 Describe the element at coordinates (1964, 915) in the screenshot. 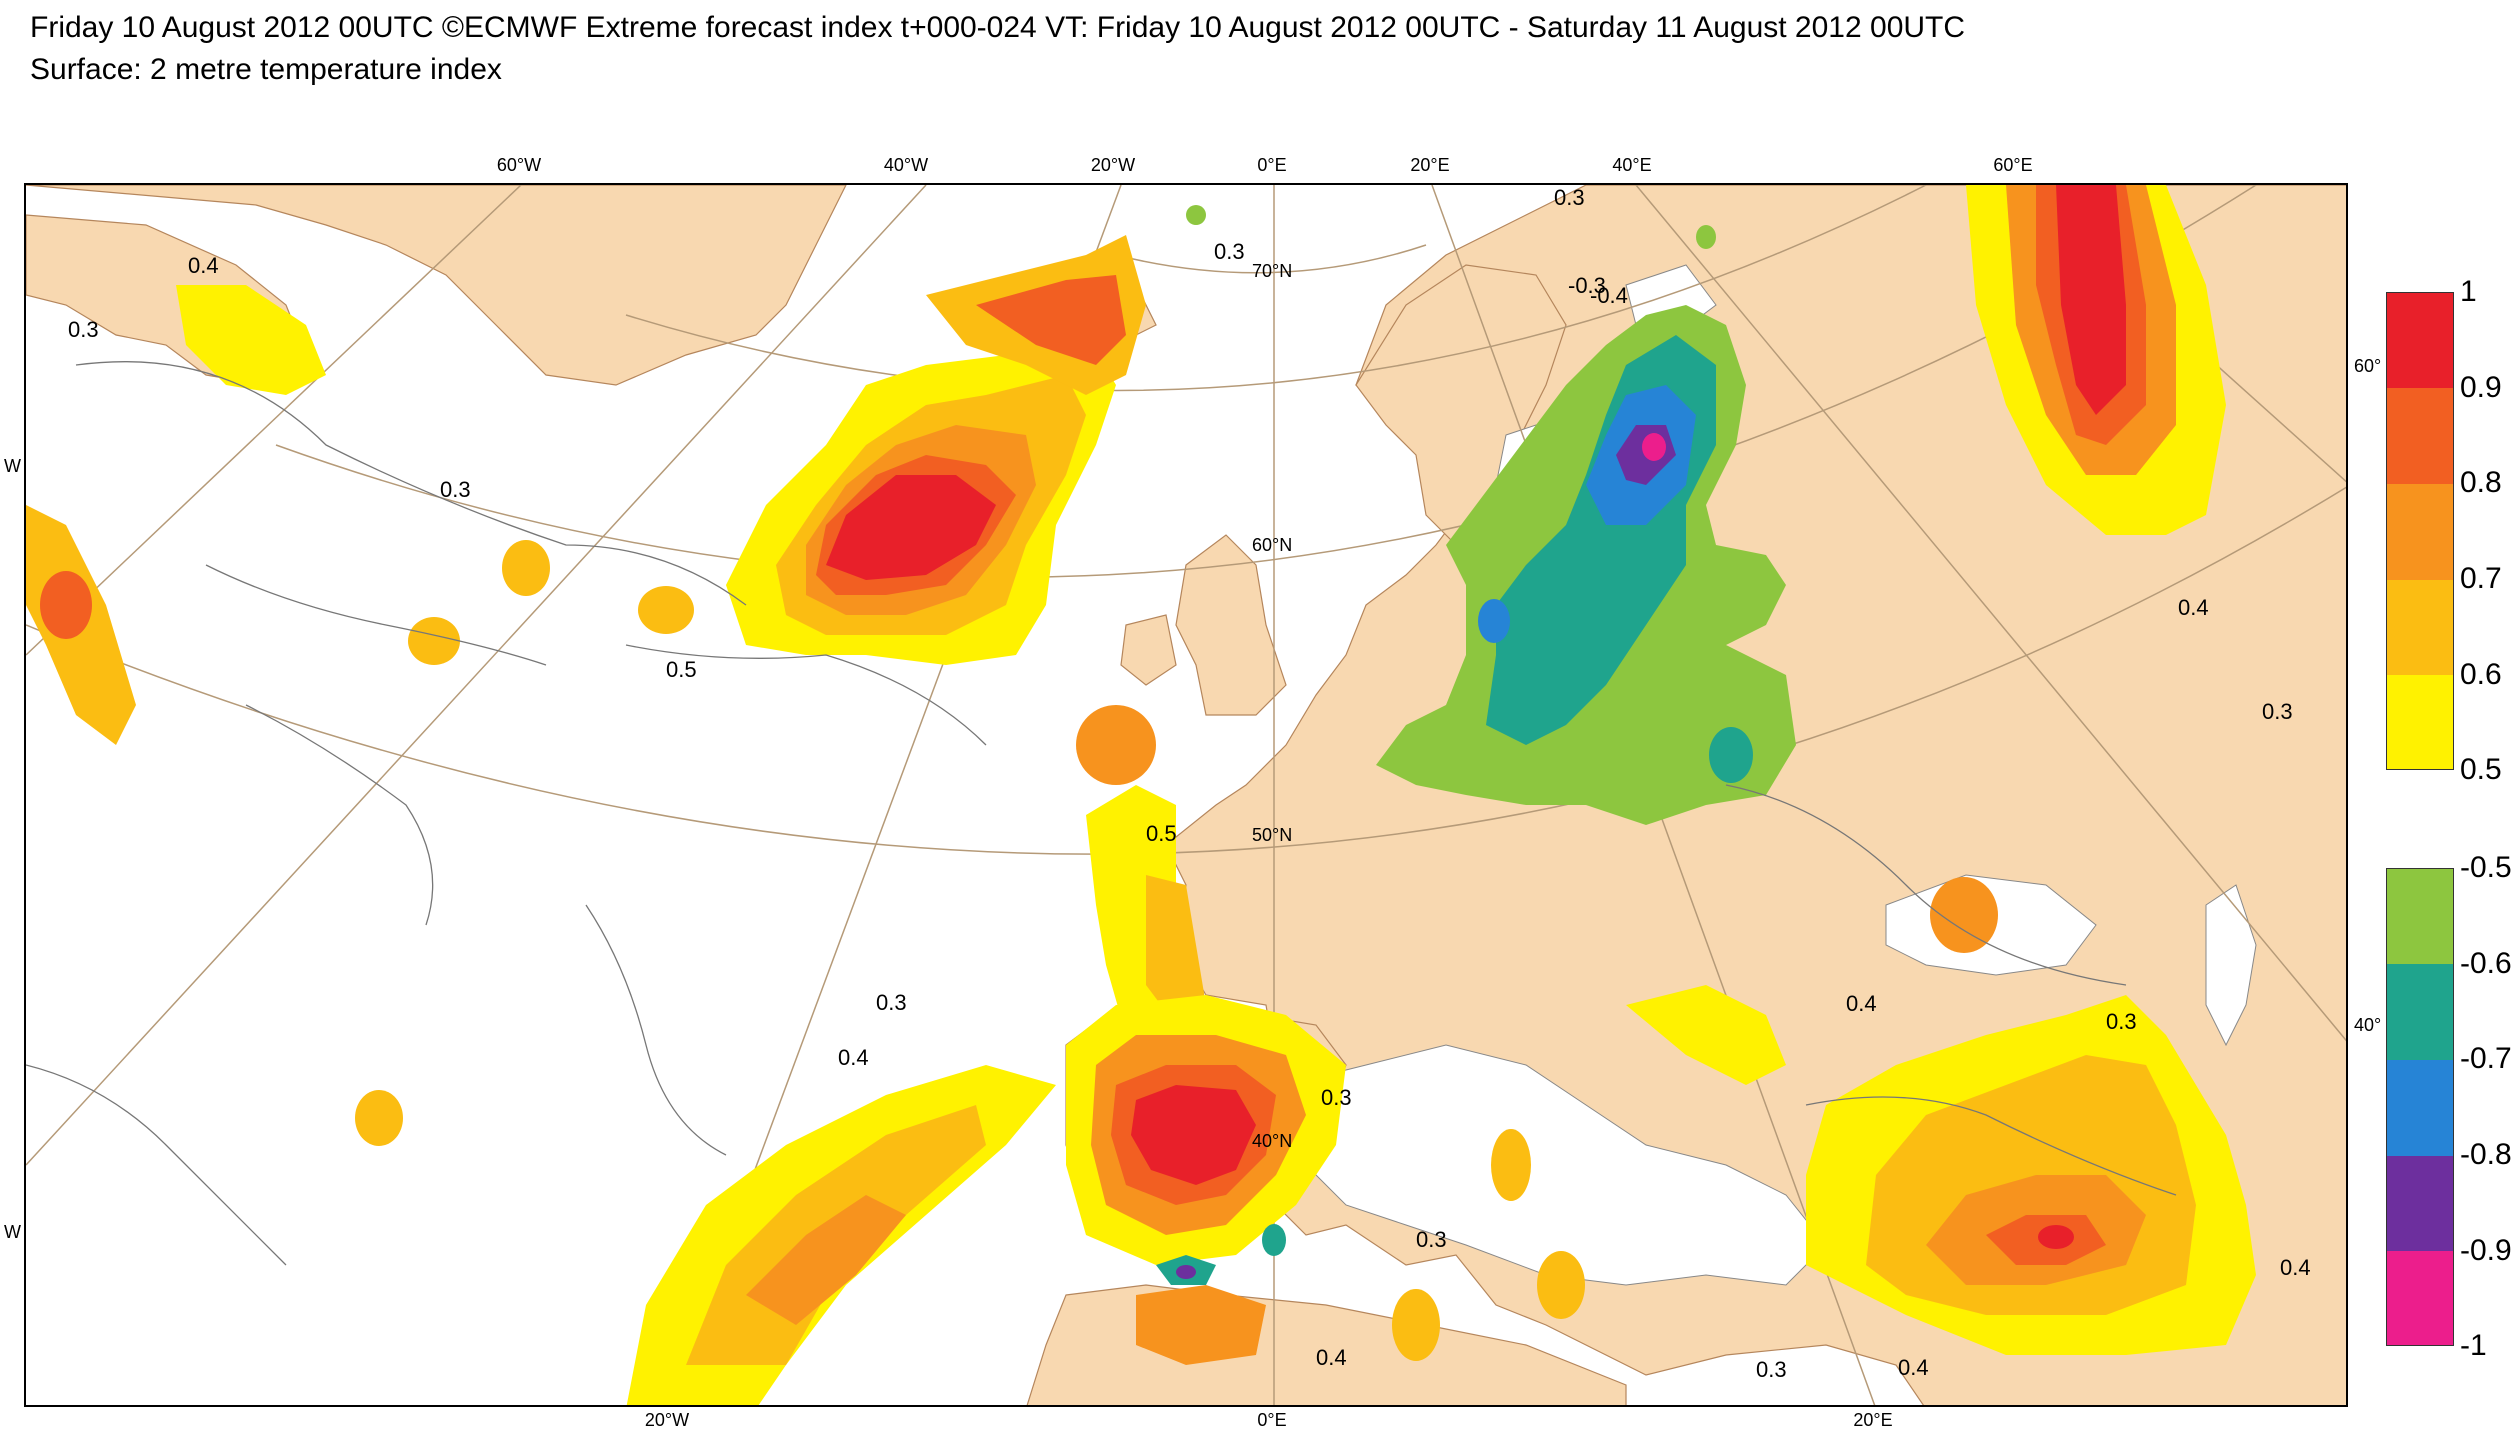

I see `anomaly-ukraine` at that location.